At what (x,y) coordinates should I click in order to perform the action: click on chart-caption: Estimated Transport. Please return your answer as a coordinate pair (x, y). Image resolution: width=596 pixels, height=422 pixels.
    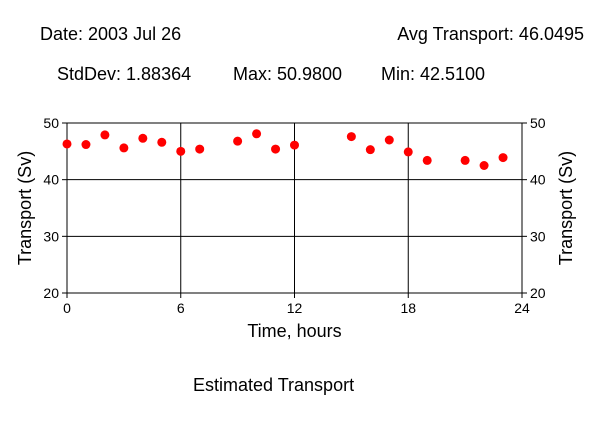
    Looking at the image, I should click on (274, 385).